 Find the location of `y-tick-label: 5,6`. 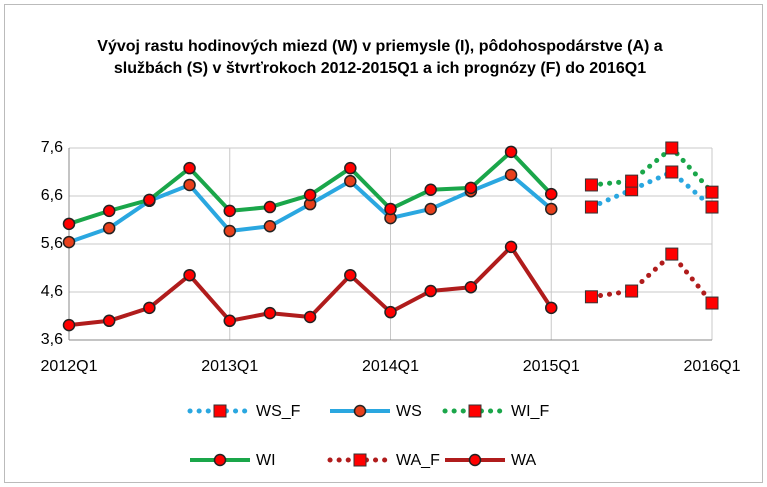

y-tick-label: 5,6 is located at coordinates (52, 243).